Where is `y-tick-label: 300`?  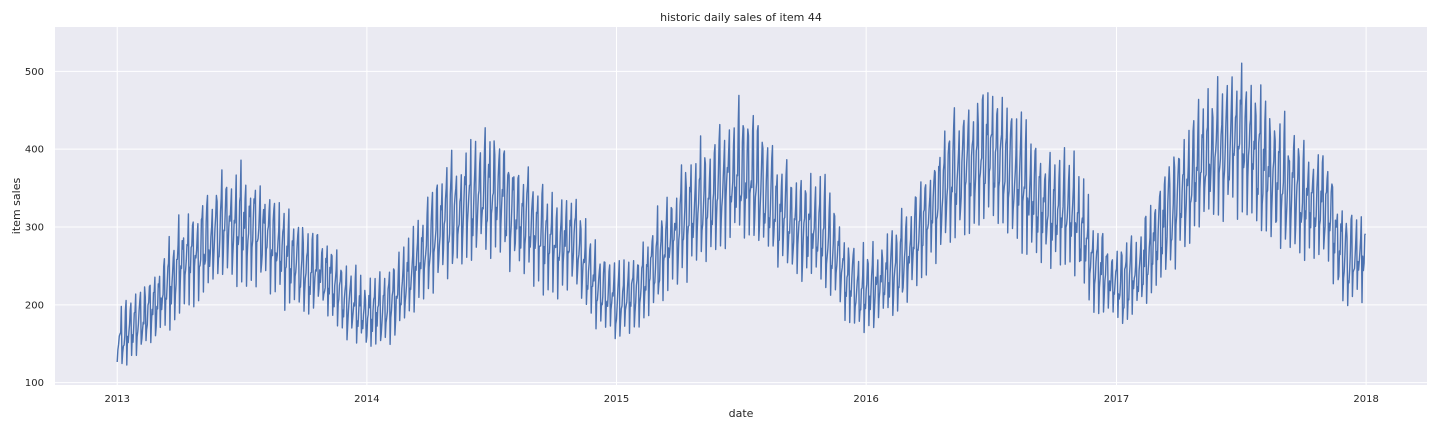
y-tick-label: 300 is located at coordinates (34, 228).